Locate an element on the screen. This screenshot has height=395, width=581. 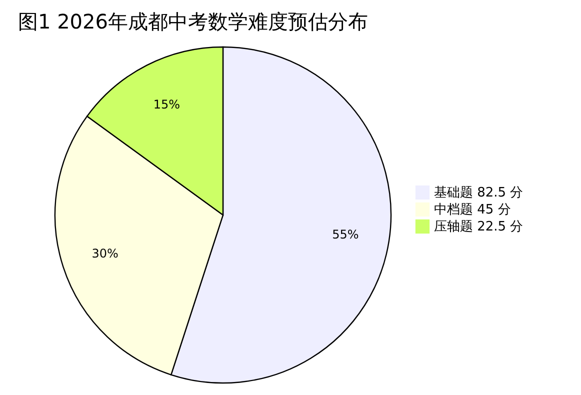
legend-label: 中档题 45 分 is located at coordinates (472, 210).